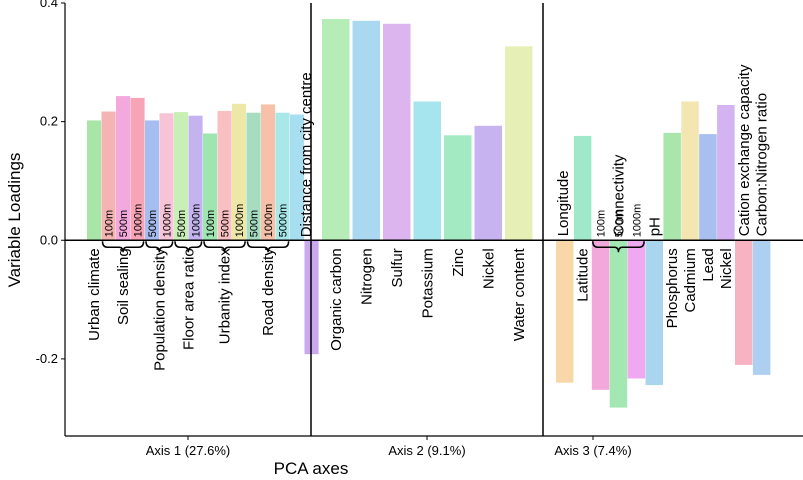 This screenshot has width=803, height=480. I want to click on x-axis-title: PCA axes, so click(311, 468).